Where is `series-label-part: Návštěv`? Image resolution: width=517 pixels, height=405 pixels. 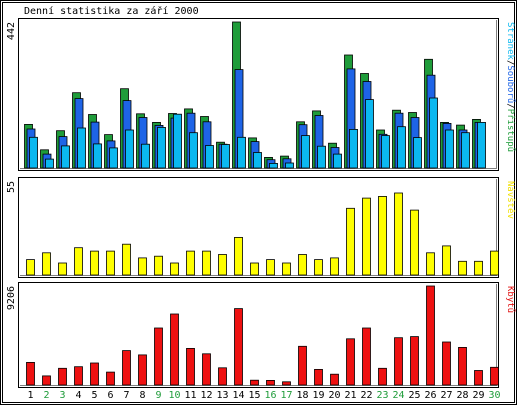 series-label-part: Návštěv is located at coordinates (510, 200).